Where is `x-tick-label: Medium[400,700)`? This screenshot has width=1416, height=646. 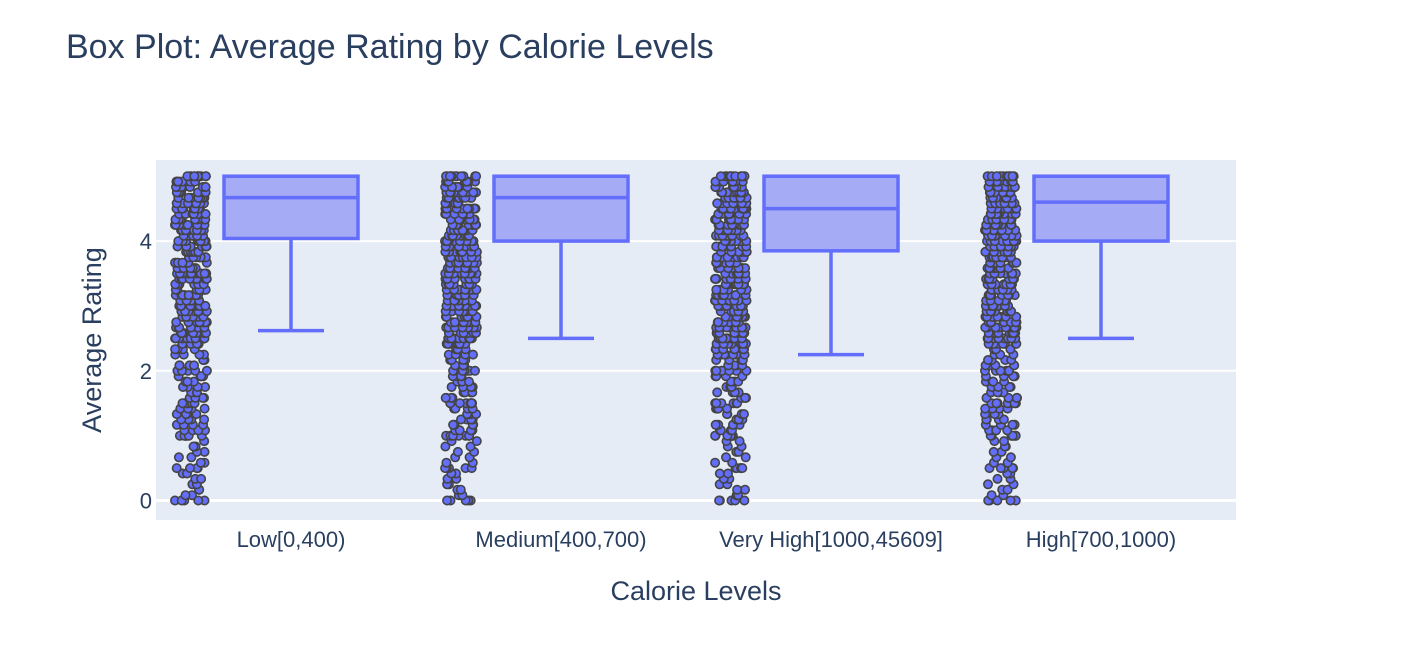 x-tick-label: Medium[400,700) is located at coordinates (560, 539).